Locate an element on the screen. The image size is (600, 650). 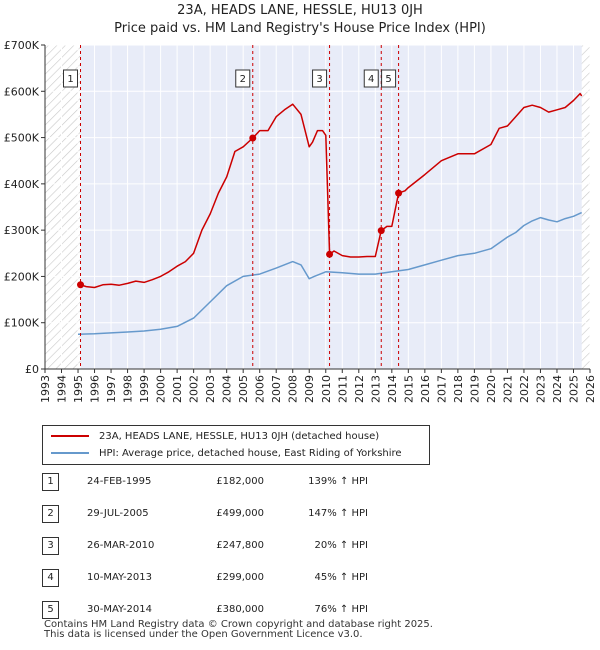
y-tick-label: £600K is located at coordinates (22, 91).